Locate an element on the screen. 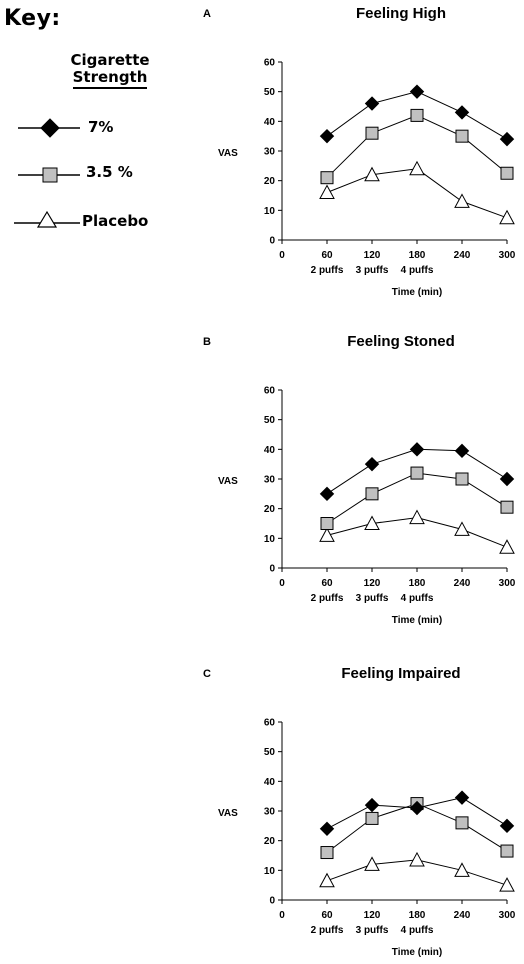 The image size is (524, 964). chart-title: Feeling Impaired is located at coordinates (400, 673).